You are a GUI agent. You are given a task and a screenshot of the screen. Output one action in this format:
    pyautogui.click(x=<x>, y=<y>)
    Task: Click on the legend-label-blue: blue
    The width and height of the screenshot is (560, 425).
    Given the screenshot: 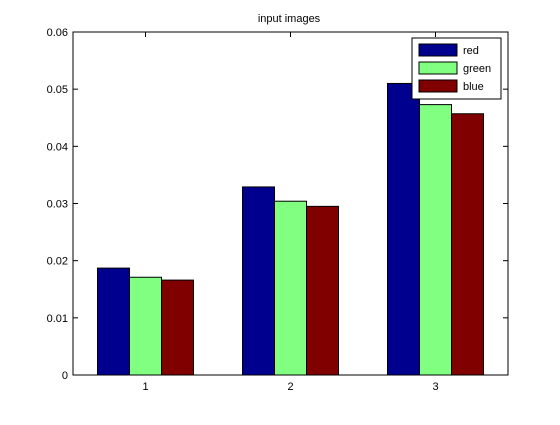 What is the action you would take?
    pyautogui.click(x=473, y=87)
    